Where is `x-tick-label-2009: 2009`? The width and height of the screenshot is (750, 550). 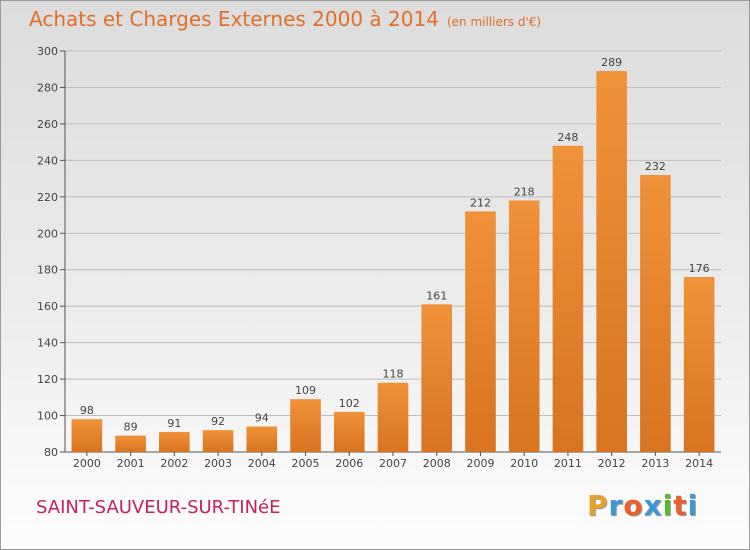 x-tick-label-2009: 2009 is located at coordinates (480, 463).